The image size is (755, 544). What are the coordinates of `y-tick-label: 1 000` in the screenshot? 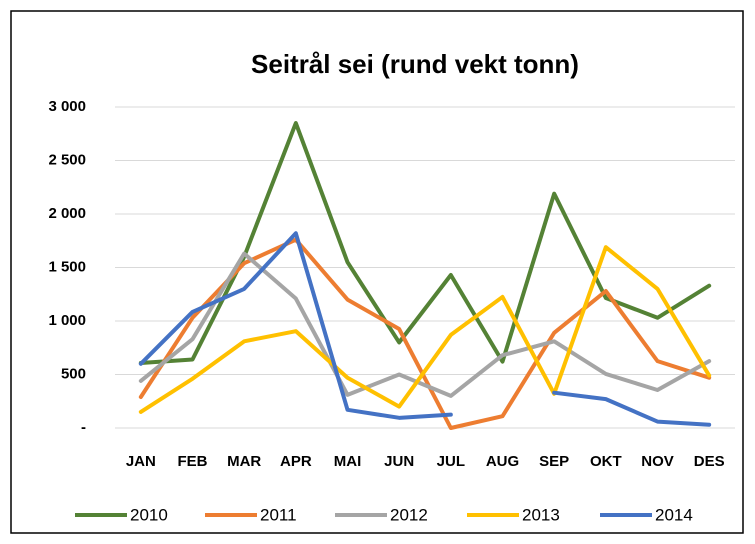 It's located at (67, 320).